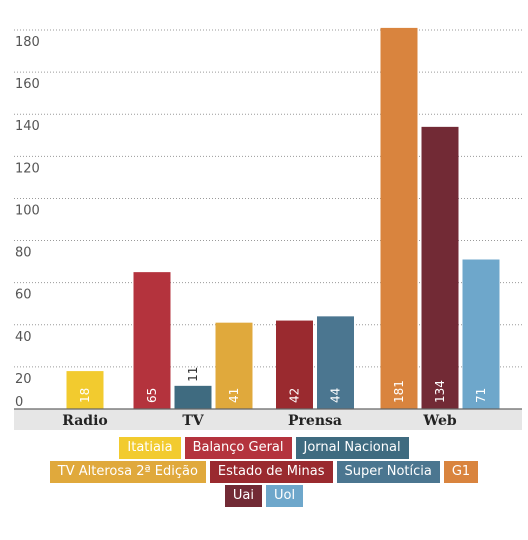 The image size is (528, 540). I want to click on data-label: 44, so click(336, 395).